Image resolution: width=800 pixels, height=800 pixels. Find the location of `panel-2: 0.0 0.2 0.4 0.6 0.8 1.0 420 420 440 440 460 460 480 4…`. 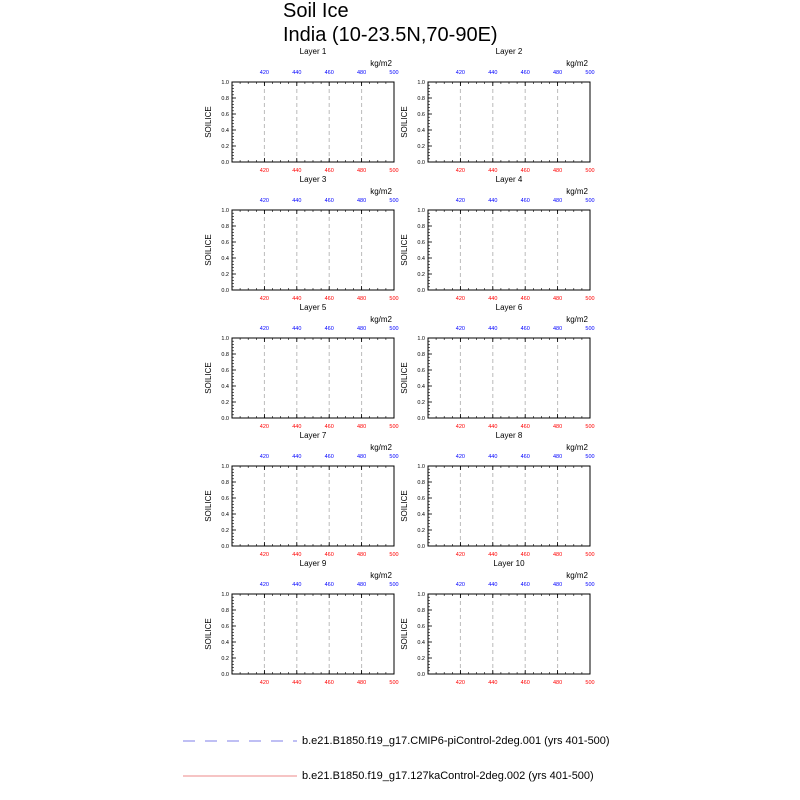

panel-2: 0.0 0.2 0.4 0.6 0.8 1.0 420 420 440 440 460 460 480 4… is located at coordinates (497, 110).